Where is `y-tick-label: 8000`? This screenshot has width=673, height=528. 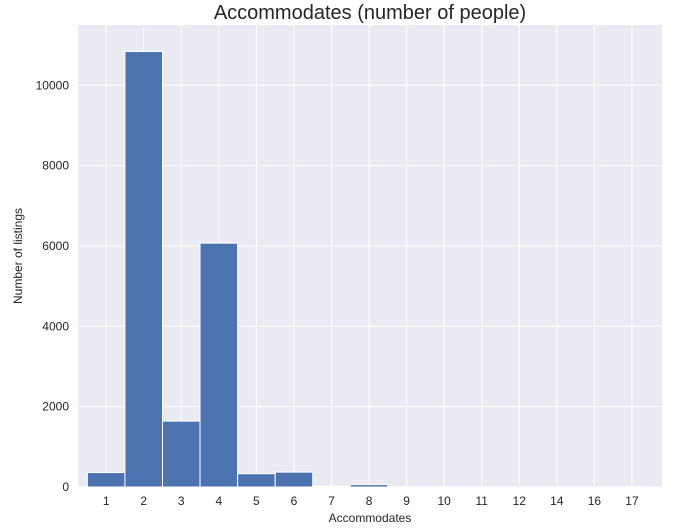 y-tick-label: 8000 is located at coordinates (55, 166).